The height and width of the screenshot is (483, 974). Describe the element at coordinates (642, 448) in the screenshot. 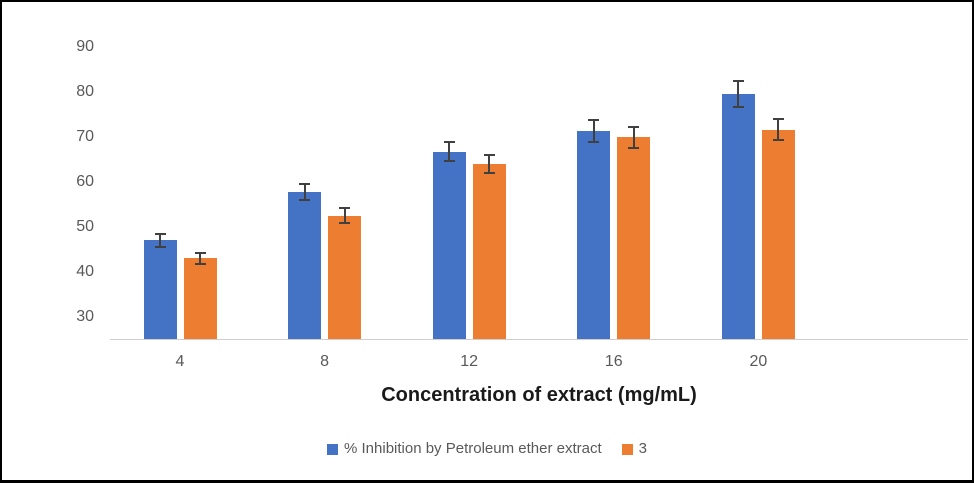

I see `legend-label: 3` at that location.